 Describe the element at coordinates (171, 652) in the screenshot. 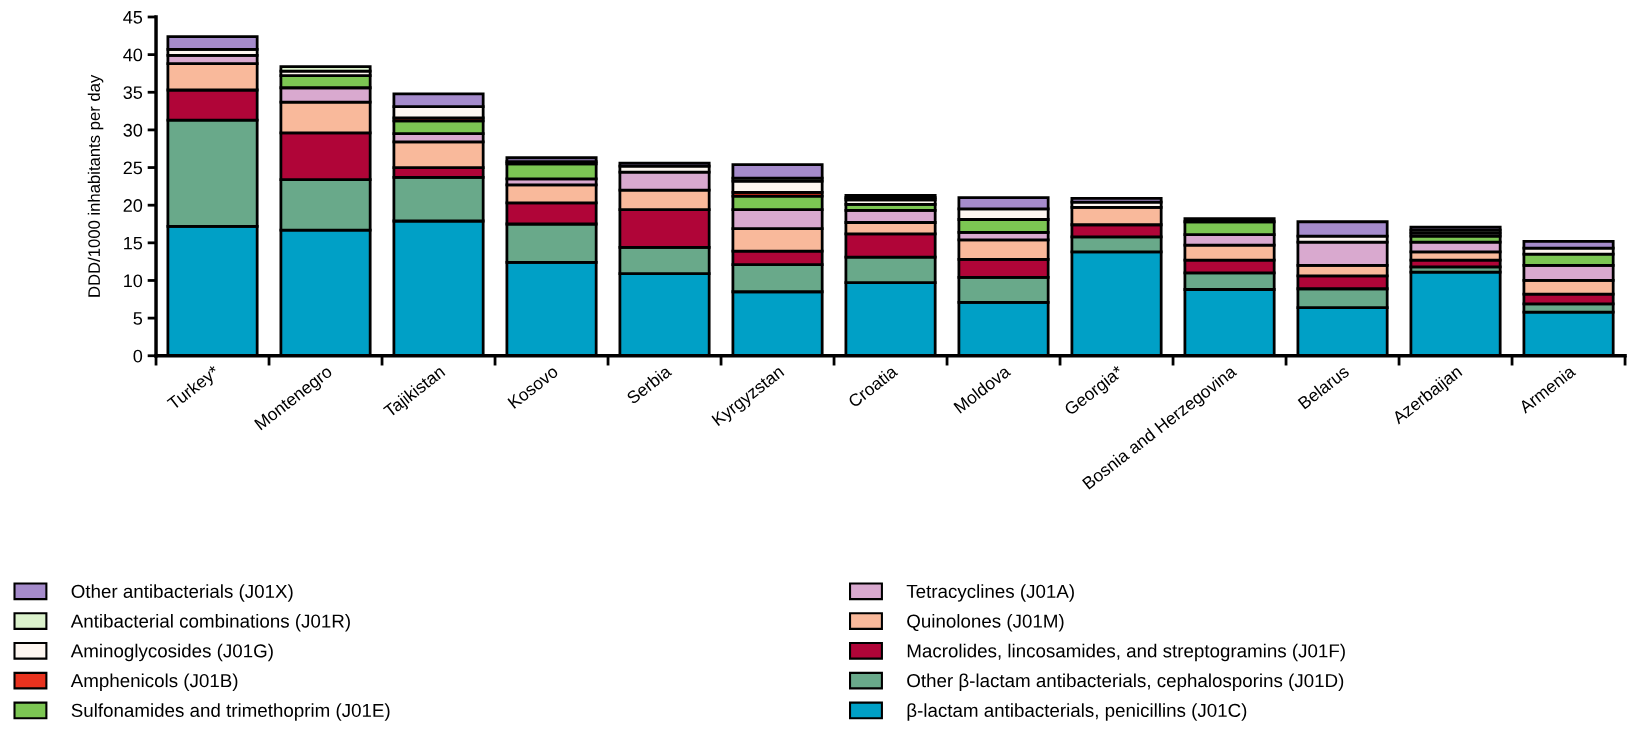

I see `legend-label: Aminoglycosides (J01G)` at that location.